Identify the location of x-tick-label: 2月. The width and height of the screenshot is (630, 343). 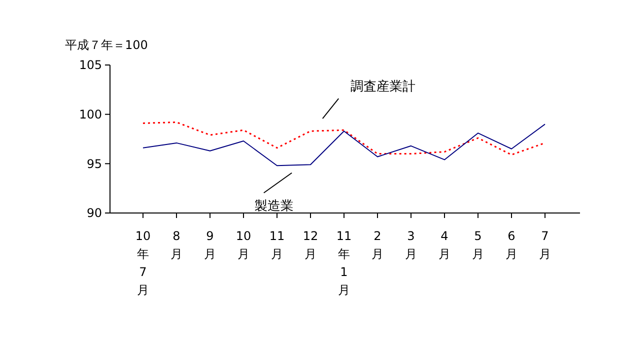
(378, 245).